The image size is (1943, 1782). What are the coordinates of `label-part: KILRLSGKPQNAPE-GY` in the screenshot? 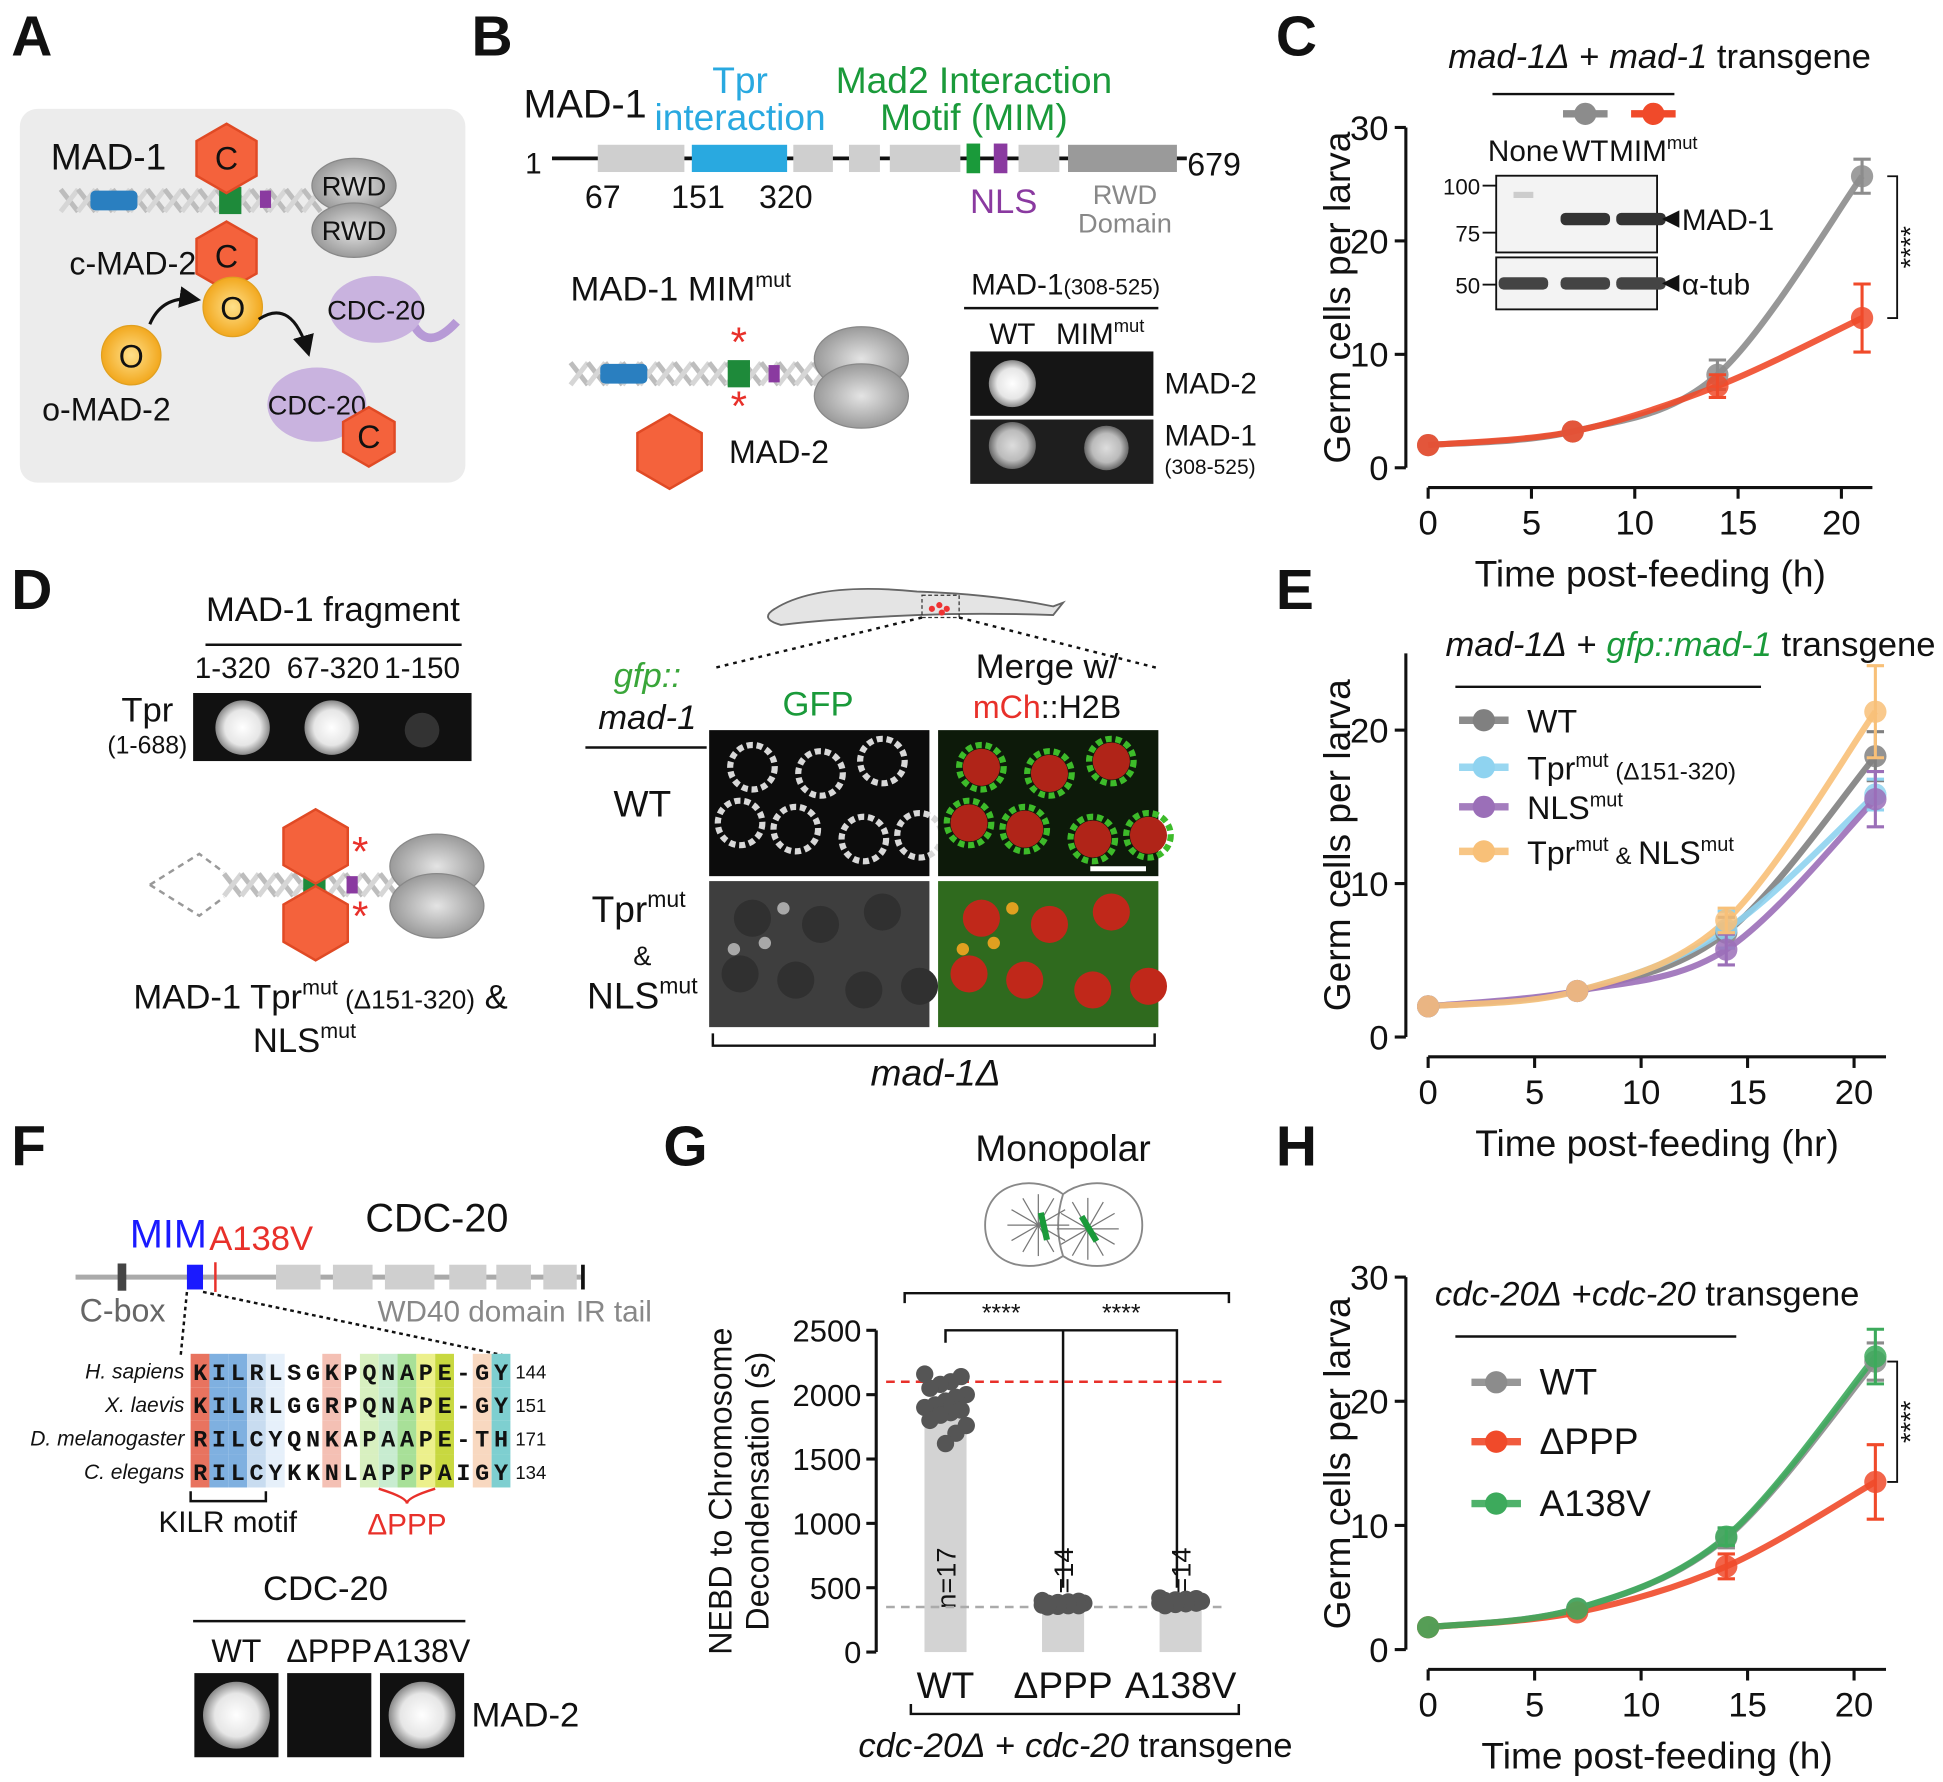 It's located at (353, 1374).